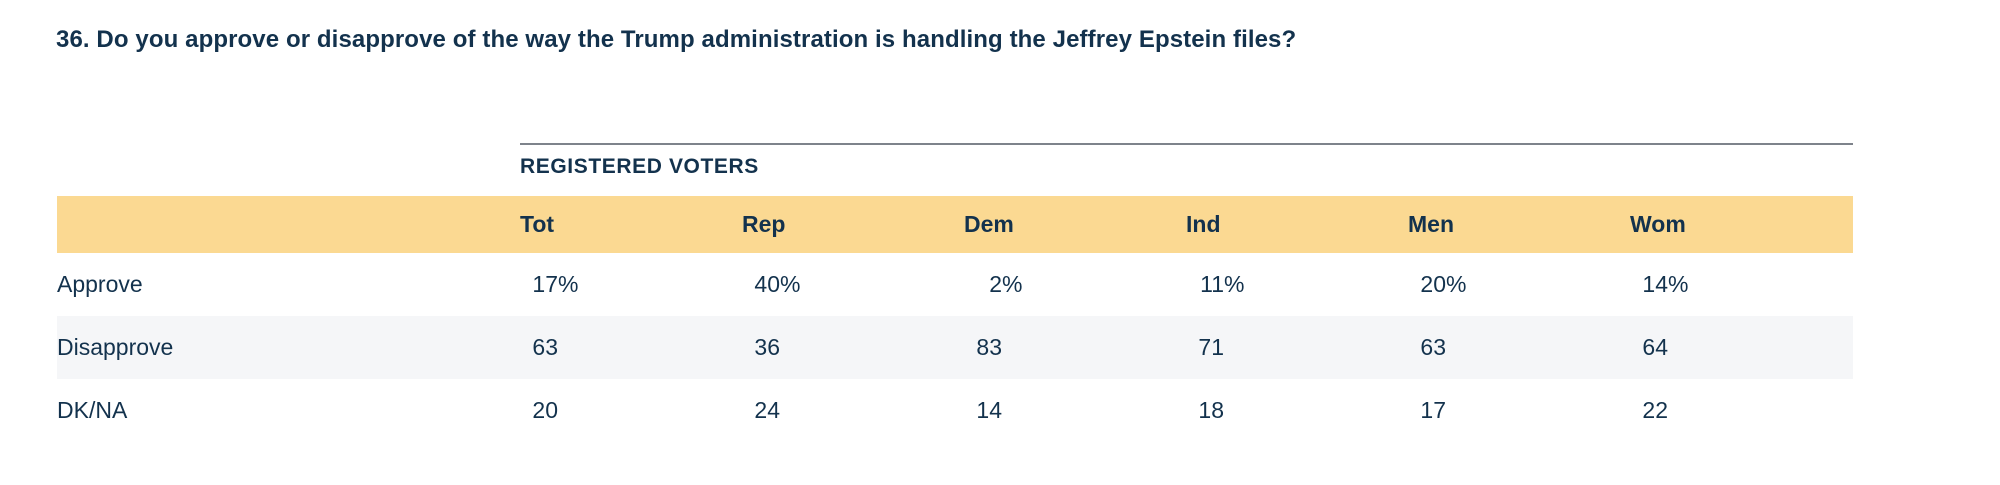 The width and height of the screenshot is (2000, 485). What do you see at coordinates (1741, 284) in the screenshot?
I see `cell-approve-wom: 14%` at bounding box center [1741, 284].